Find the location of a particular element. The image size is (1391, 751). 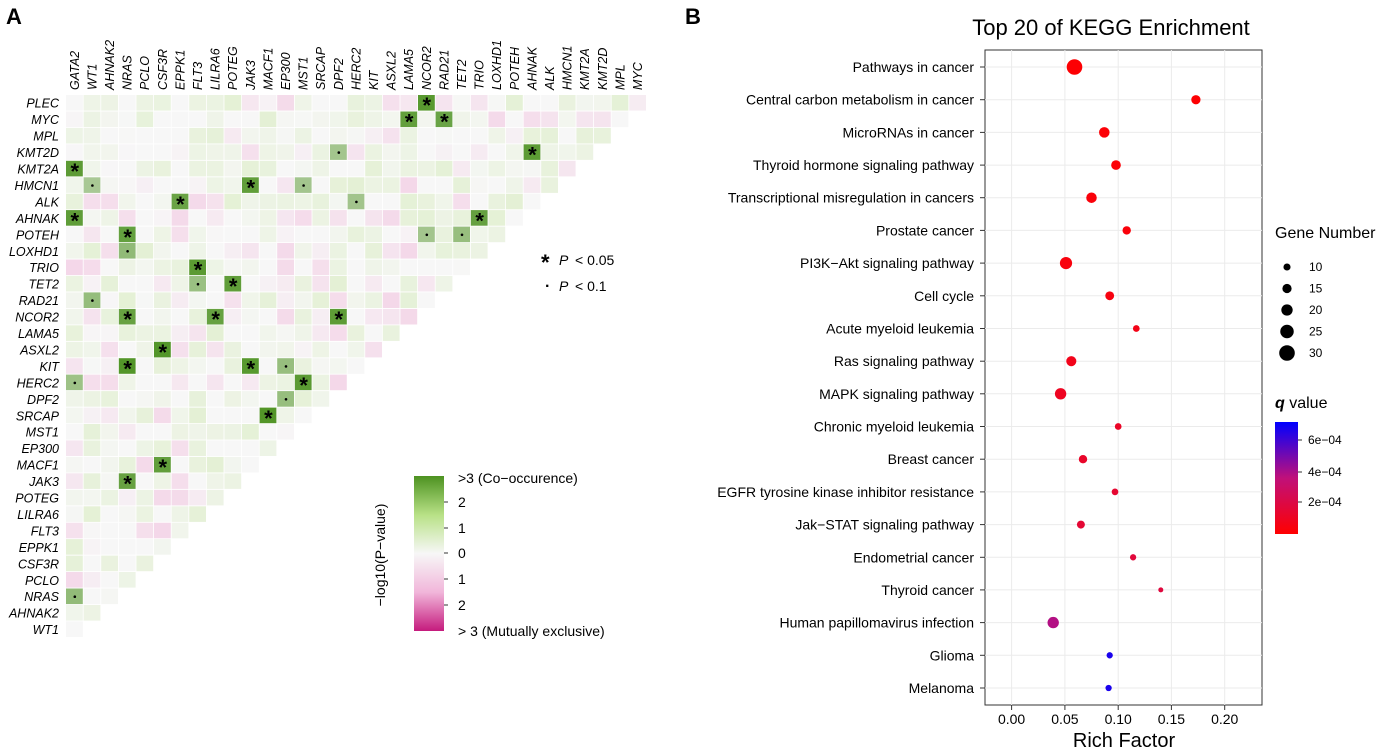

heatmap-row-label: KMT2D is located at coordinates (38, 153).